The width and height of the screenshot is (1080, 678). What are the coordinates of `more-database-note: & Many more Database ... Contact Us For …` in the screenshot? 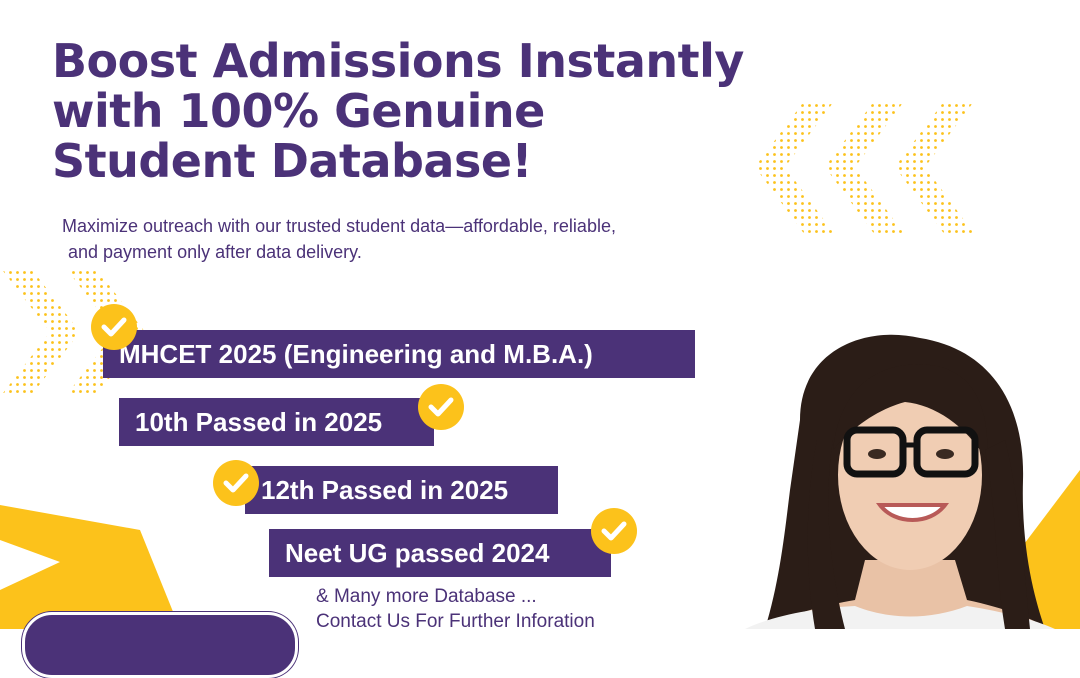 It's located at (455, 609).